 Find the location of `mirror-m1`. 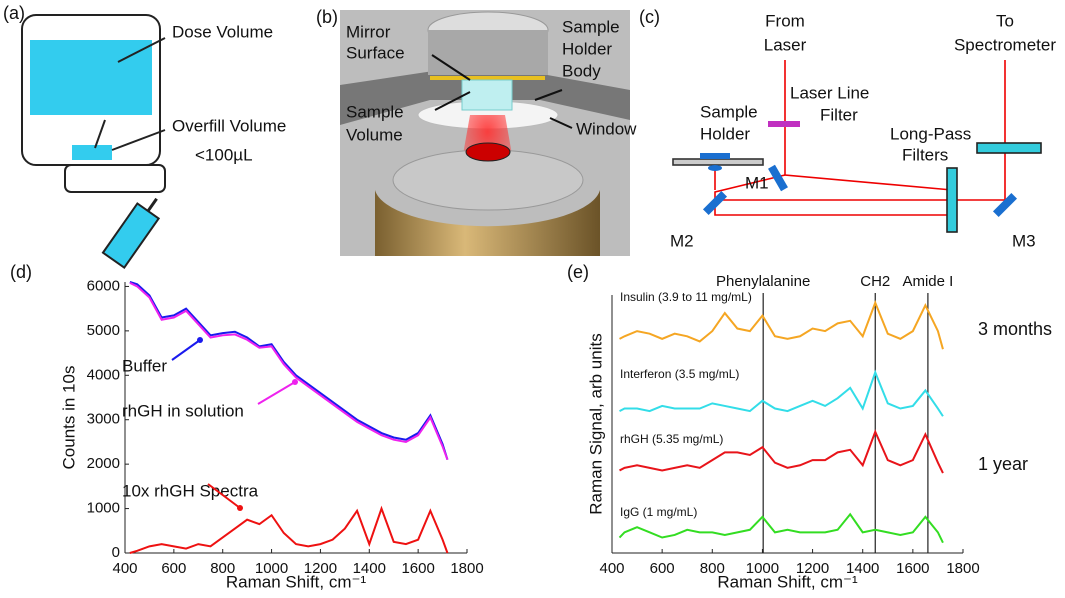

mirror-m1 is located at coordinates (778, 178).